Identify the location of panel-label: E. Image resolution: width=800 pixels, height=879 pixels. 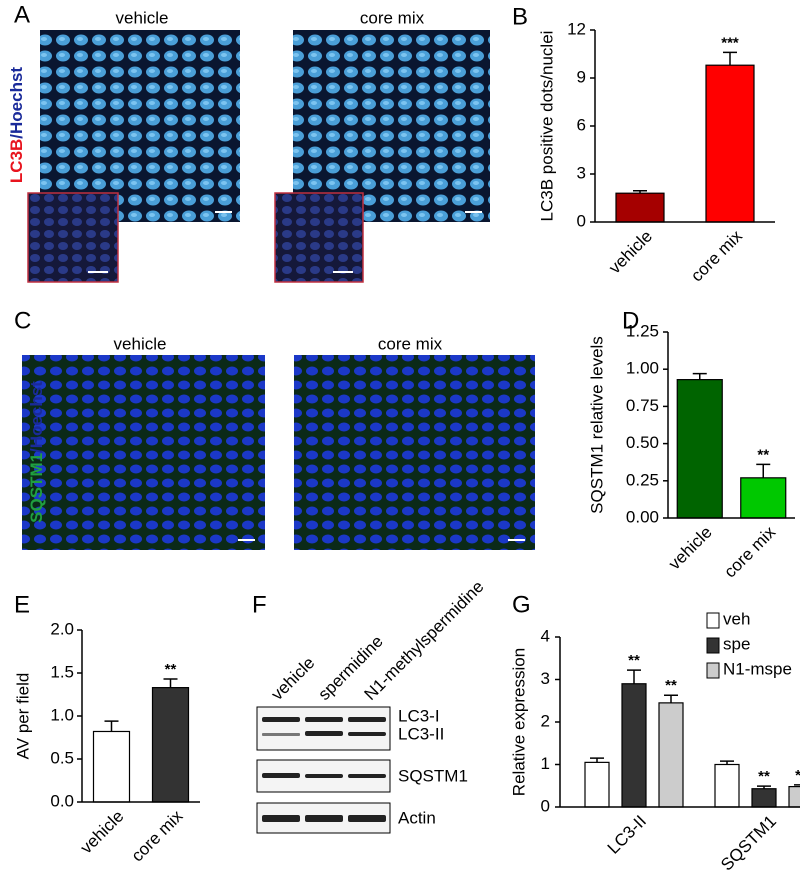
(22, 604).